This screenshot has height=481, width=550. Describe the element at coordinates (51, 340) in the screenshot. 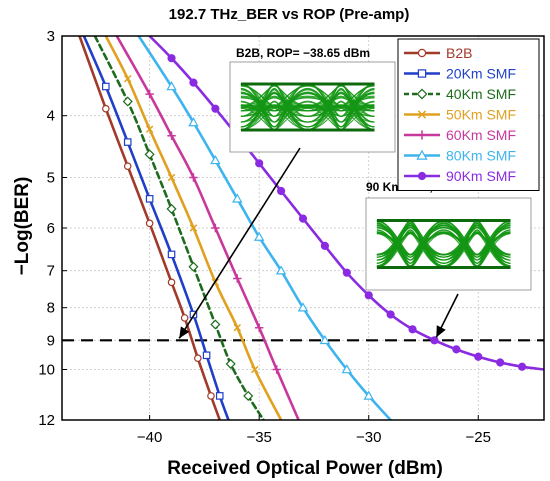

I see `y-tick-label: 9` at that location.